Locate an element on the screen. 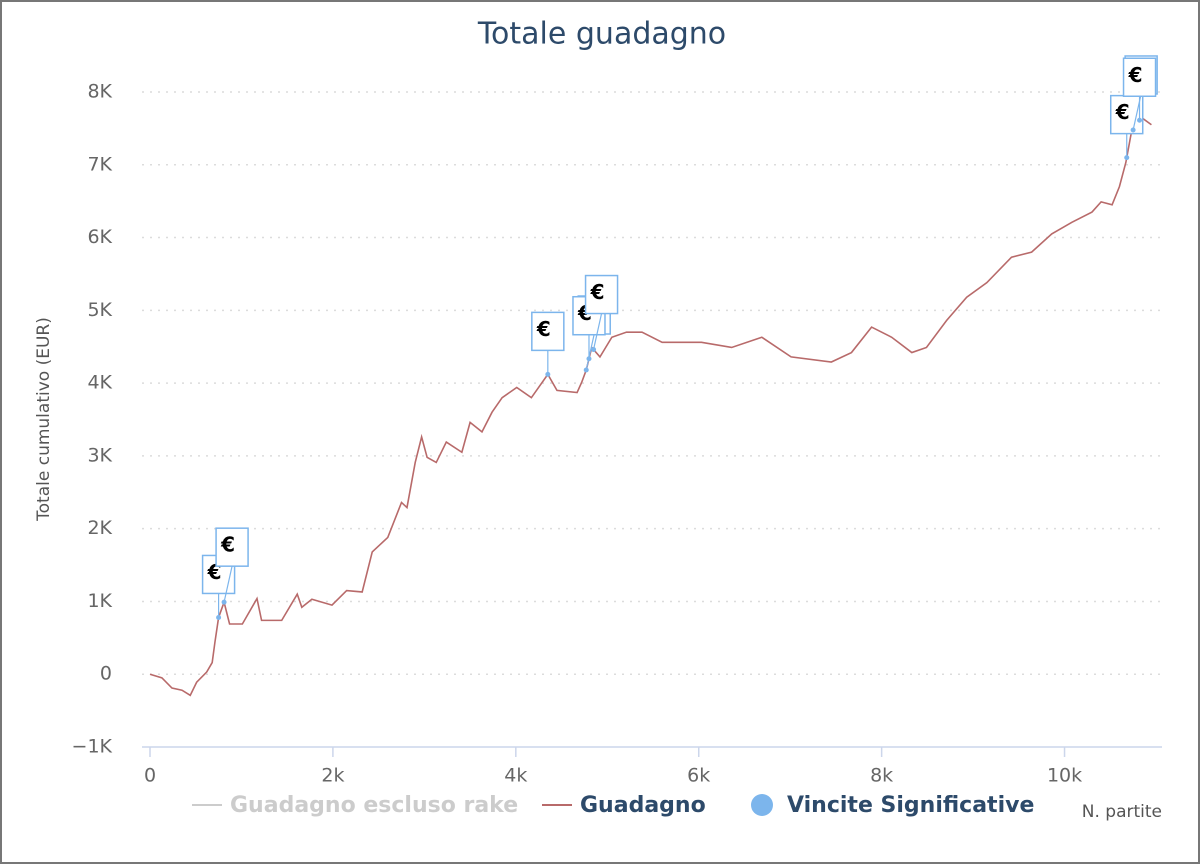 The width and height of the screenshot is (1200, 864). y-tick-label: 1K is located at coordinates (99, 601).